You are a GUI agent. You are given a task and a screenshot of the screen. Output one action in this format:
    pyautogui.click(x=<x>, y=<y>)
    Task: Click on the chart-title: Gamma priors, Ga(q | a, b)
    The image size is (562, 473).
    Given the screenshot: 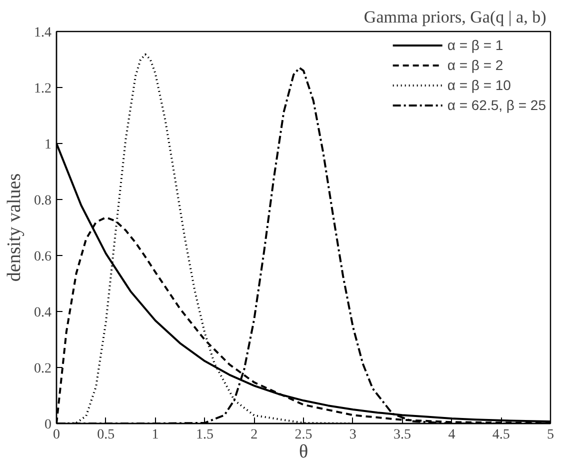 What is the action you would take?
    pyautogui.click(x=455, y=17)
    